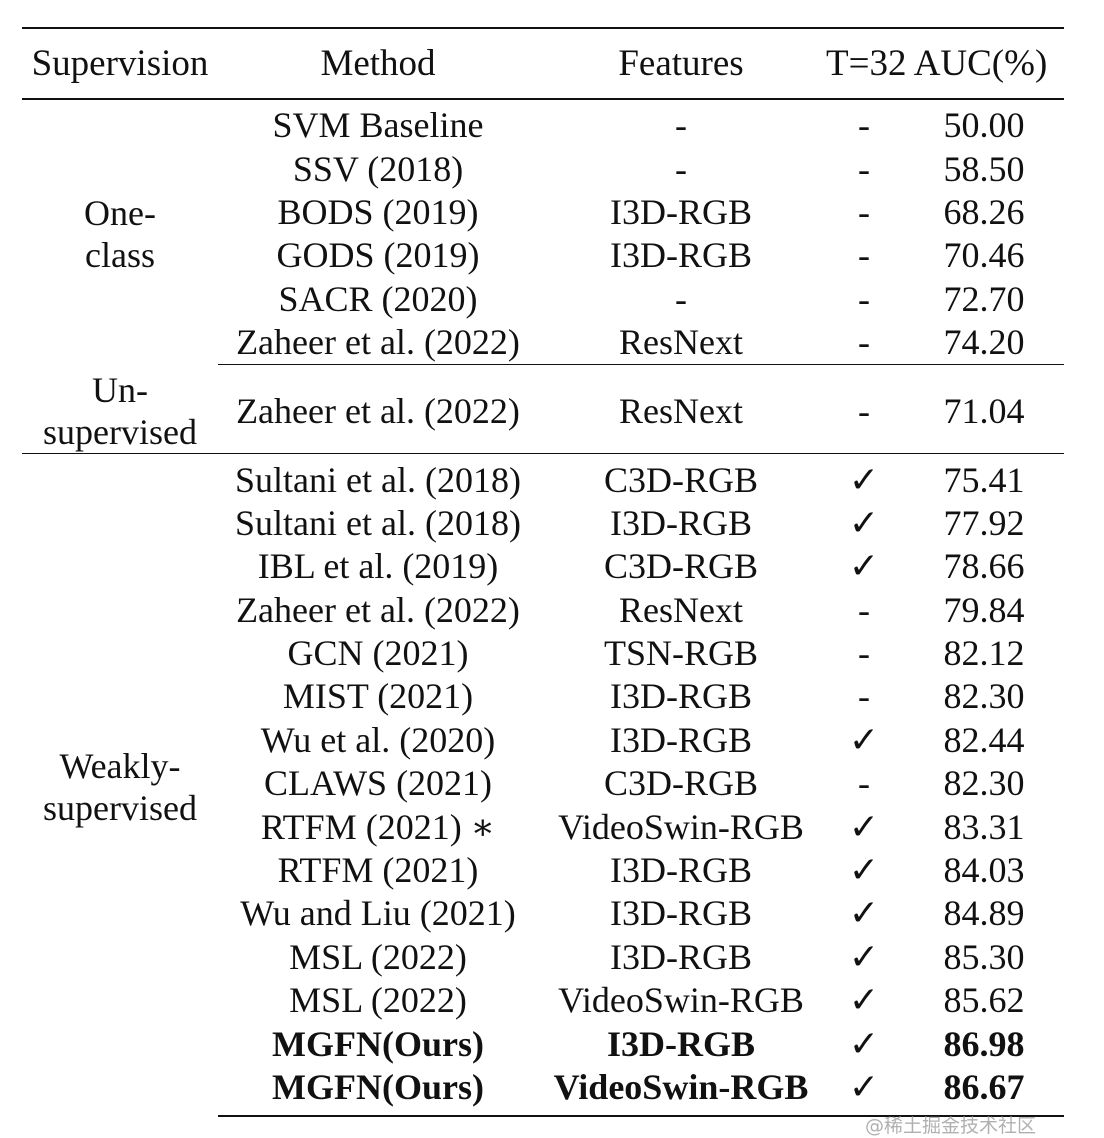  What do you see at coordinates (984, 1091) in the screenshot?
I see `auc-cell: 86.67` at bounding box center [984, 1091].